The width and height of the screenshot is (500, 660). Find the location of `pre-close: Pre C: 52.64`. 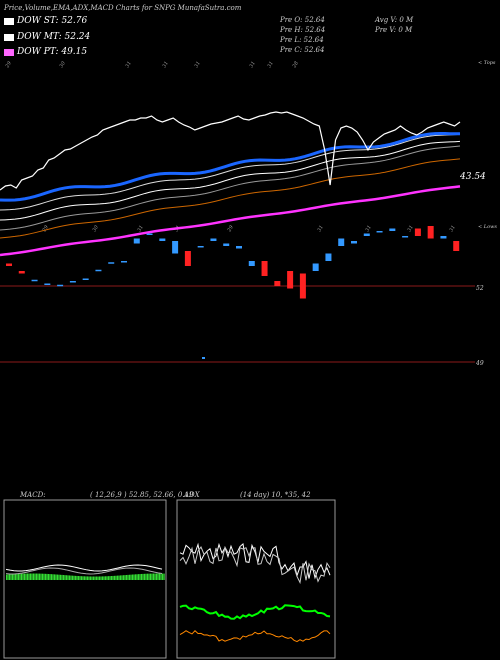

pre-close: Pre C: 52.64 is located at coordinates (302, 50).